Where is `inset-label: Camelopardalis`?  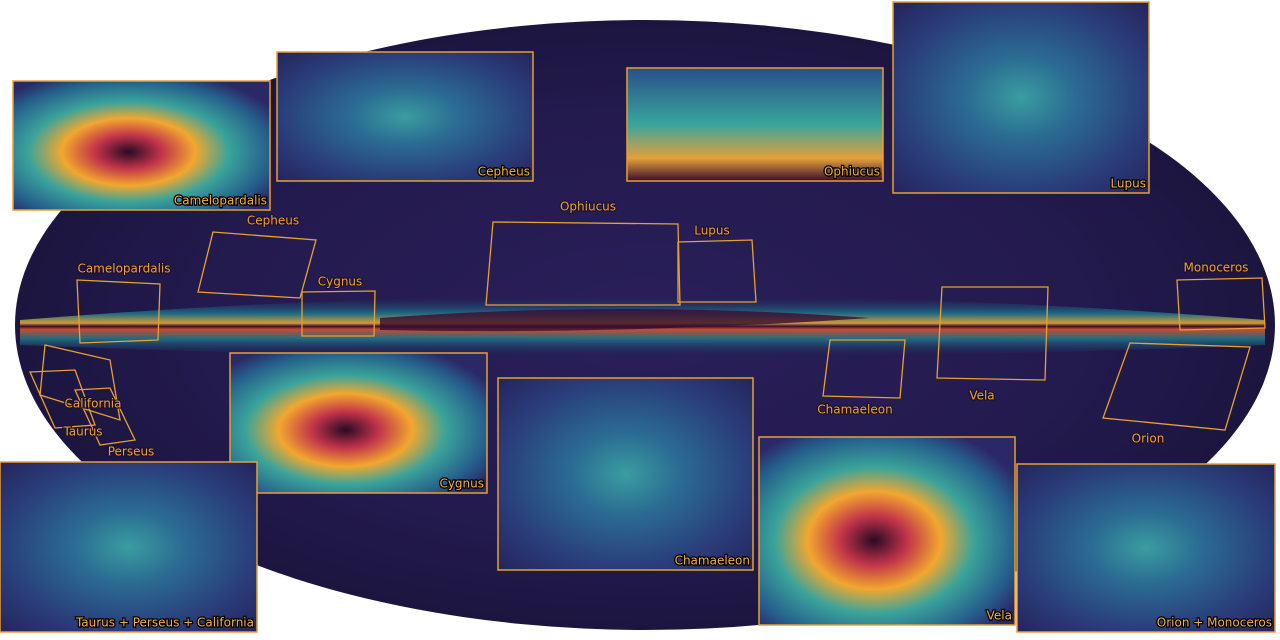 inset-label: Camelopardalis is located at coordinates (220, 201).